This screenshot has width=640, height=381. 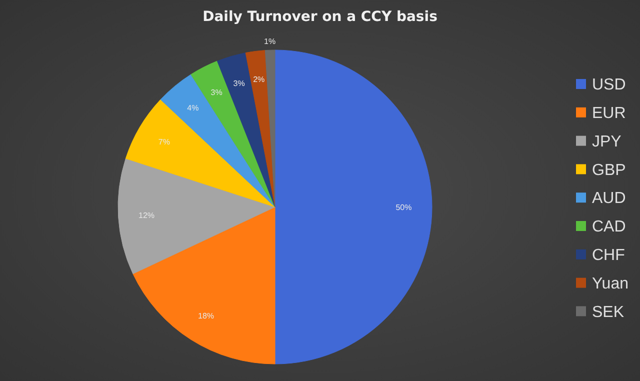 What do you see at coordinates (609, 227) in the screenshot?
I see `legend-label: CAD` at bounding box center [609, 227].